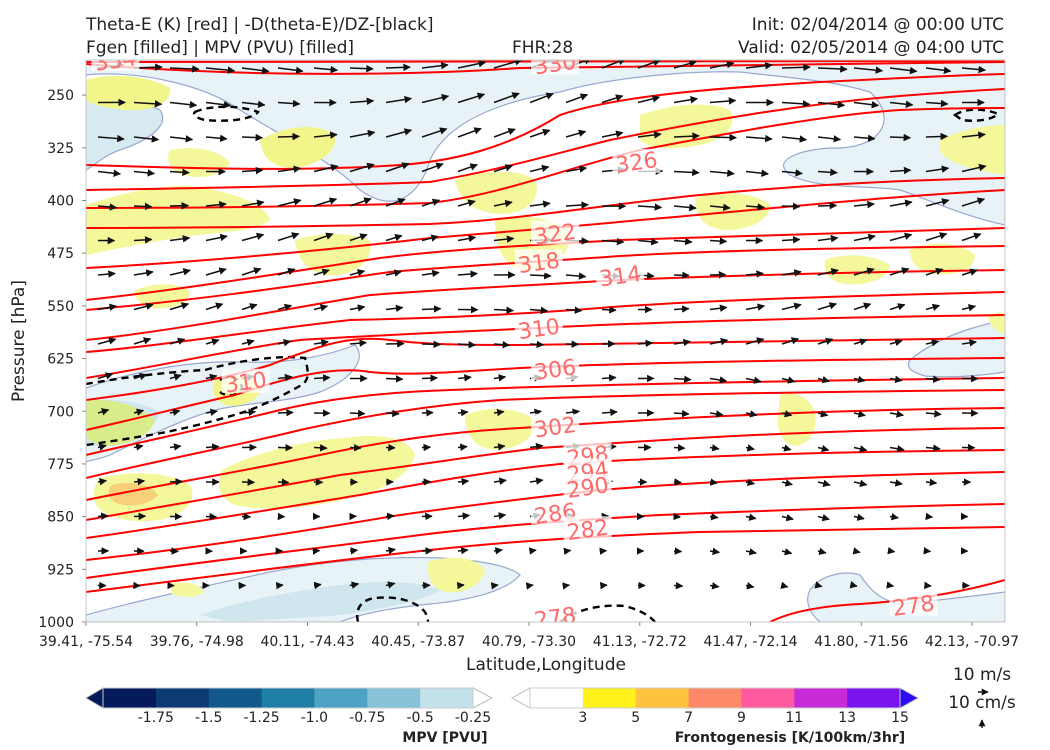 Image resolution: width=1050 pixels, height=750 pixels. Describe the element at coordinates (418, 642) in the screenshot. I see `x-tick-label: 40.45, -73.87` at that location.